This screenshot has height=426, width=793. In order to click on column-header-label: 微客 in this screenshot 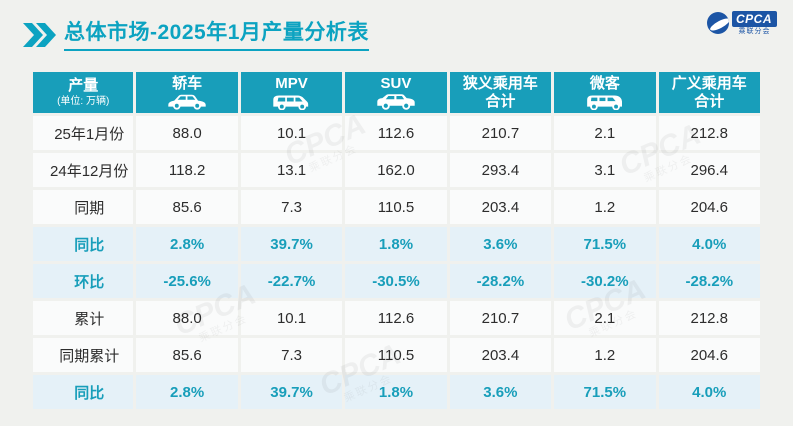, I will do `click(604, 83)`.